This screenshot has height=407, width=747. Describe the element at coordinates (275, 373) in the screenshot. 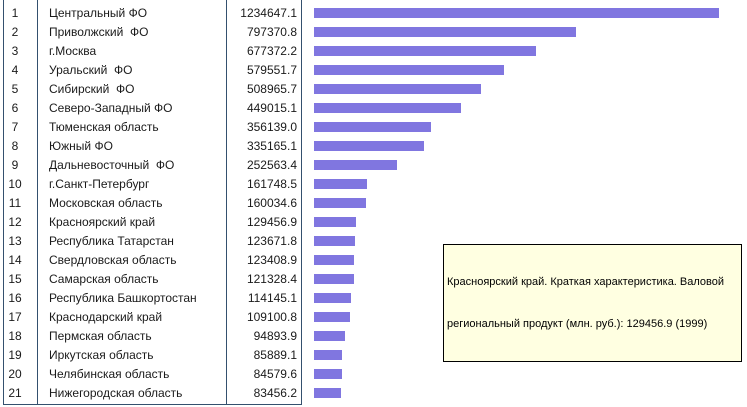

I see `value-cell: 84579.6` at that location.